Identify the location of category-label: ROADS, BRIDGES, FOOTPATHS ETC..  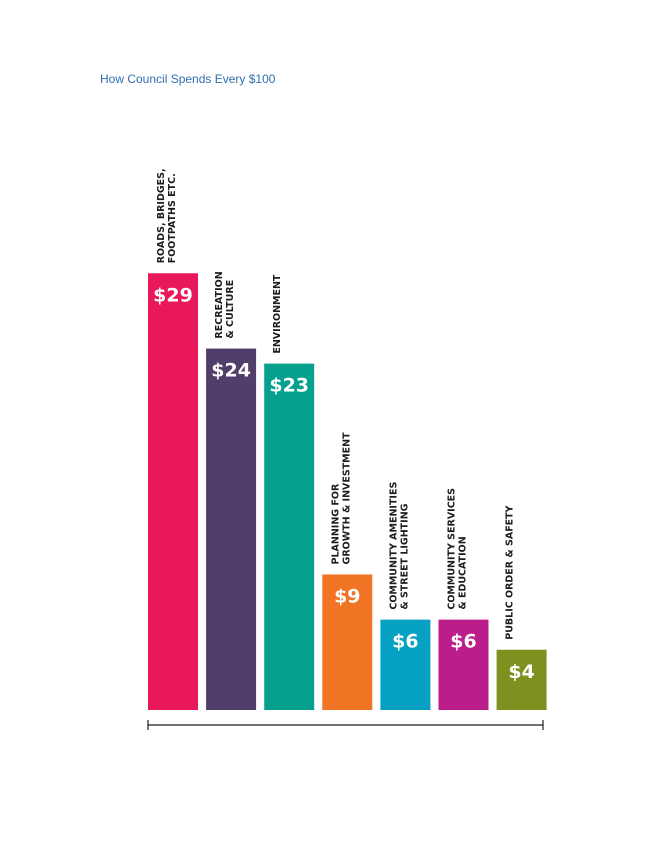
(167, 215).